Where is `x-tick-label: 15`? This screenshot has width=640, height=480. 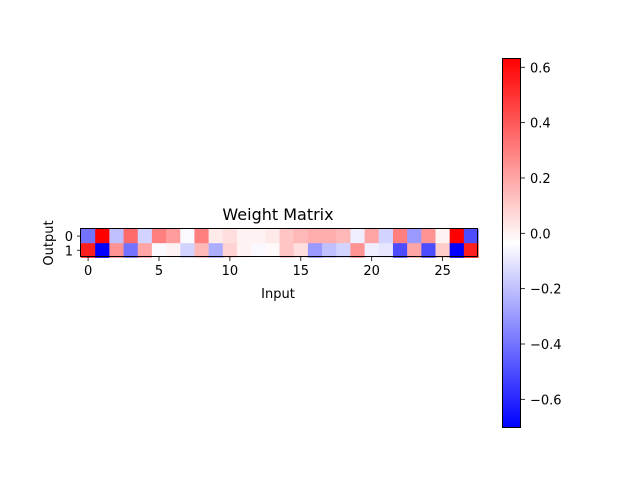
x-tick-label: 15 is located at coordinates (301, 271).